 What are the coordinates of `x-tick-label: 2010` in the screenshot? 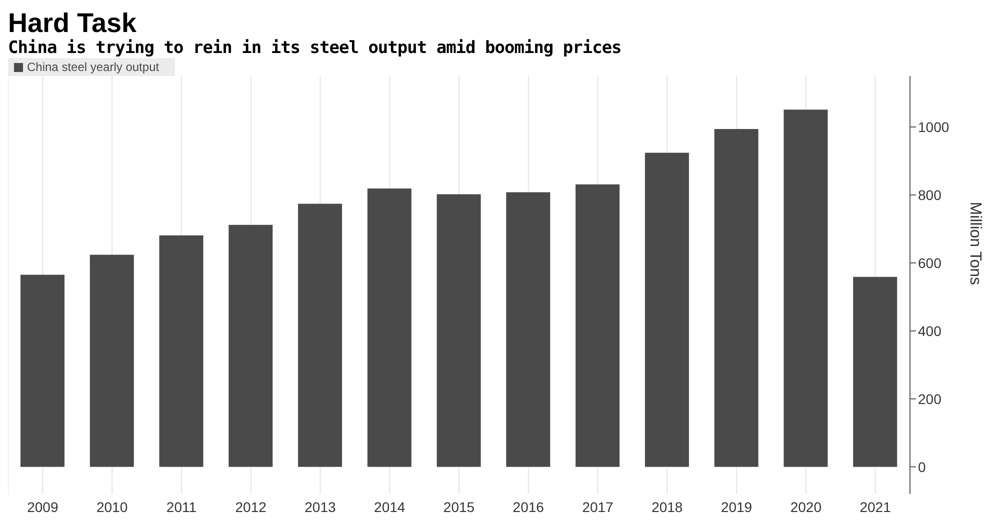 It's located at (112, 506).